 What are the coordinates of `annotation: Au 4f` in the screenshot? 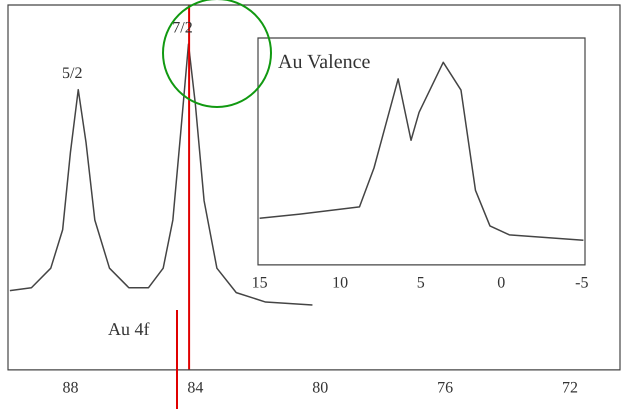 It's located at (129, 329).